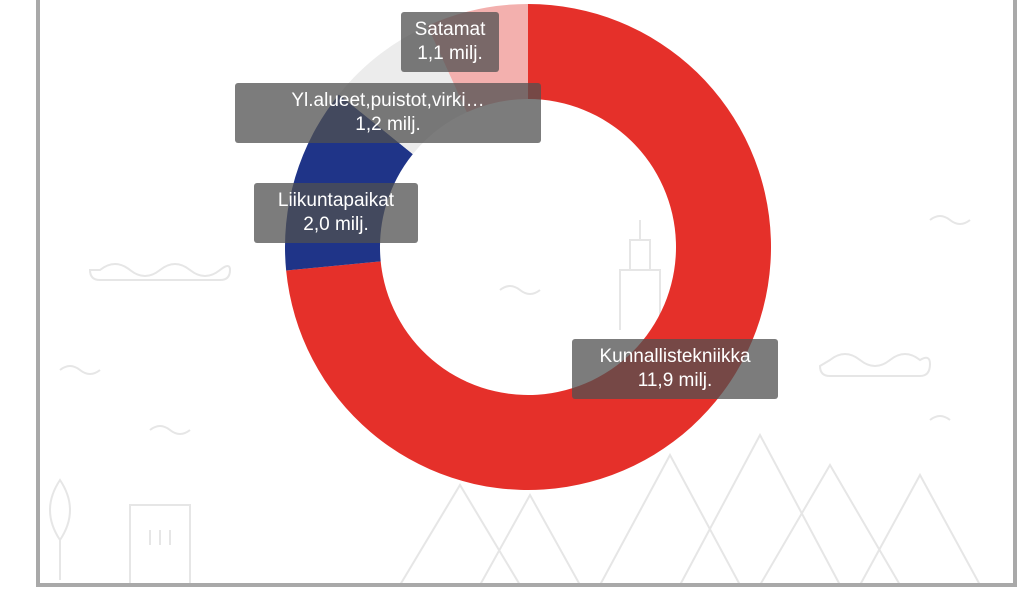  Describe the element at coordinates (674, 356) in the screenshot. I see `category-label: Kunnallistekniikka` at that location.